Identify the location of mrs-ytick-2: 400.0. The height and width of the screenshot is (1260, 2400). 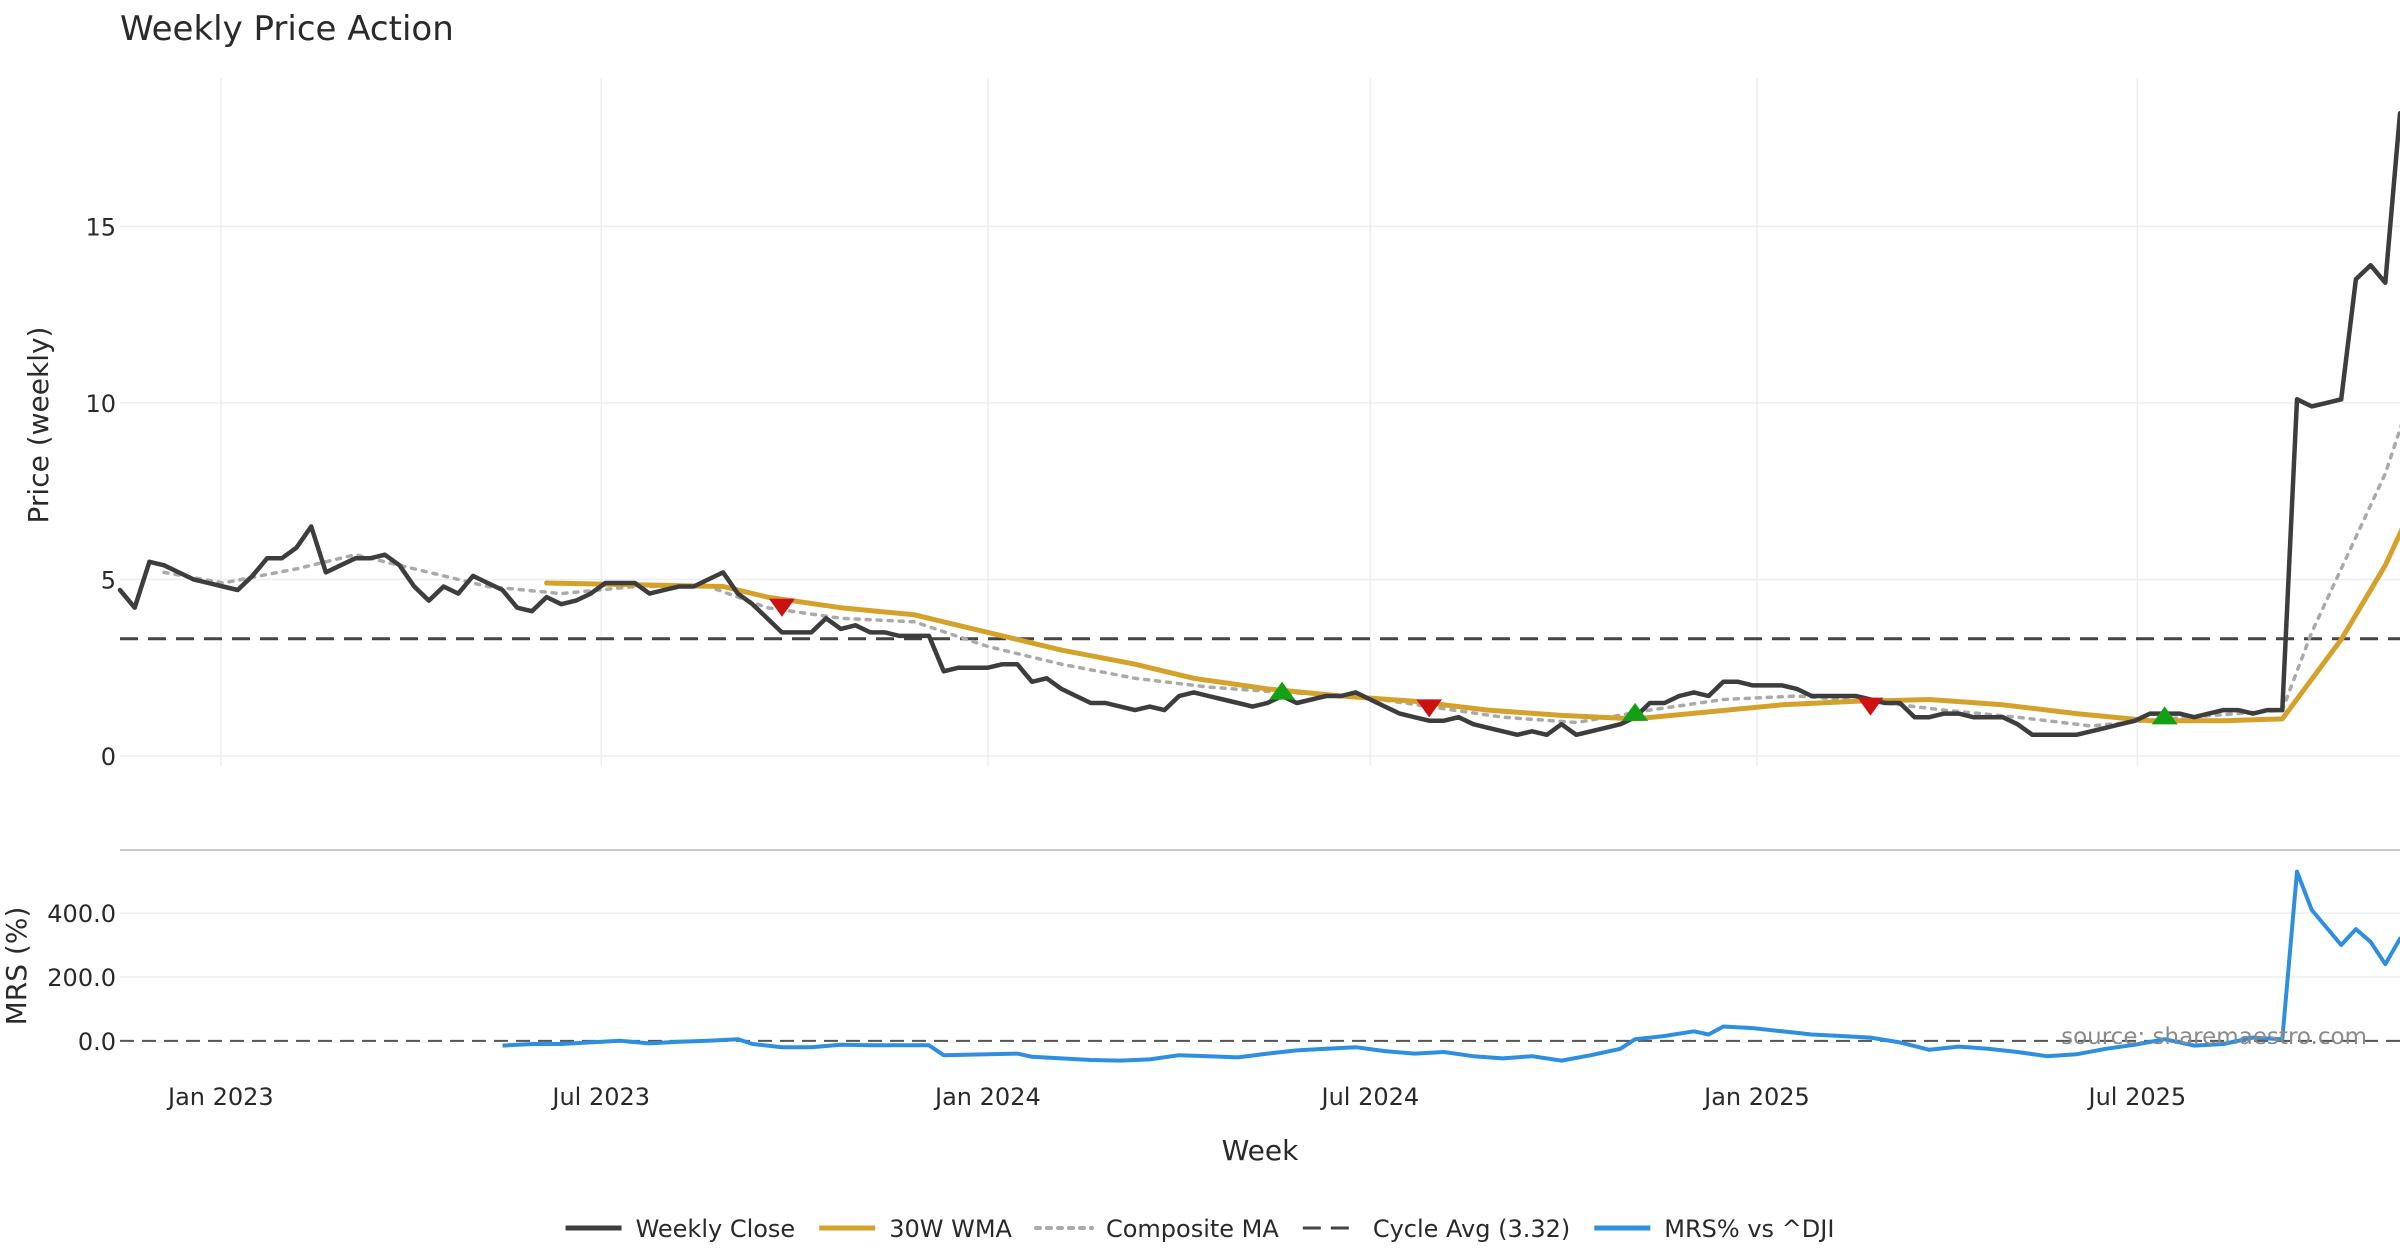
(81, 914).